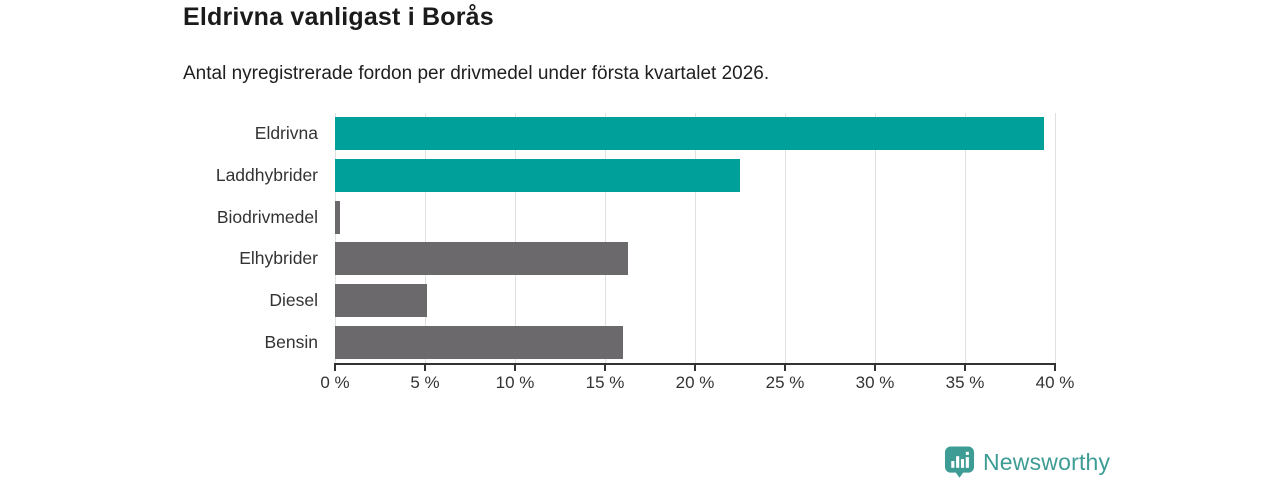  I want to click on category-label: Laddhybrider, so click(266, 175).